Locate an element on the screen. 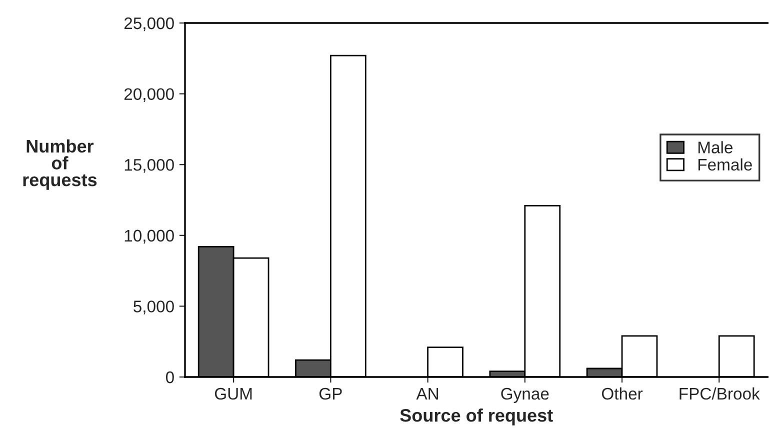  y-tick-label: 5,000 is located at coordinates (154, 307).